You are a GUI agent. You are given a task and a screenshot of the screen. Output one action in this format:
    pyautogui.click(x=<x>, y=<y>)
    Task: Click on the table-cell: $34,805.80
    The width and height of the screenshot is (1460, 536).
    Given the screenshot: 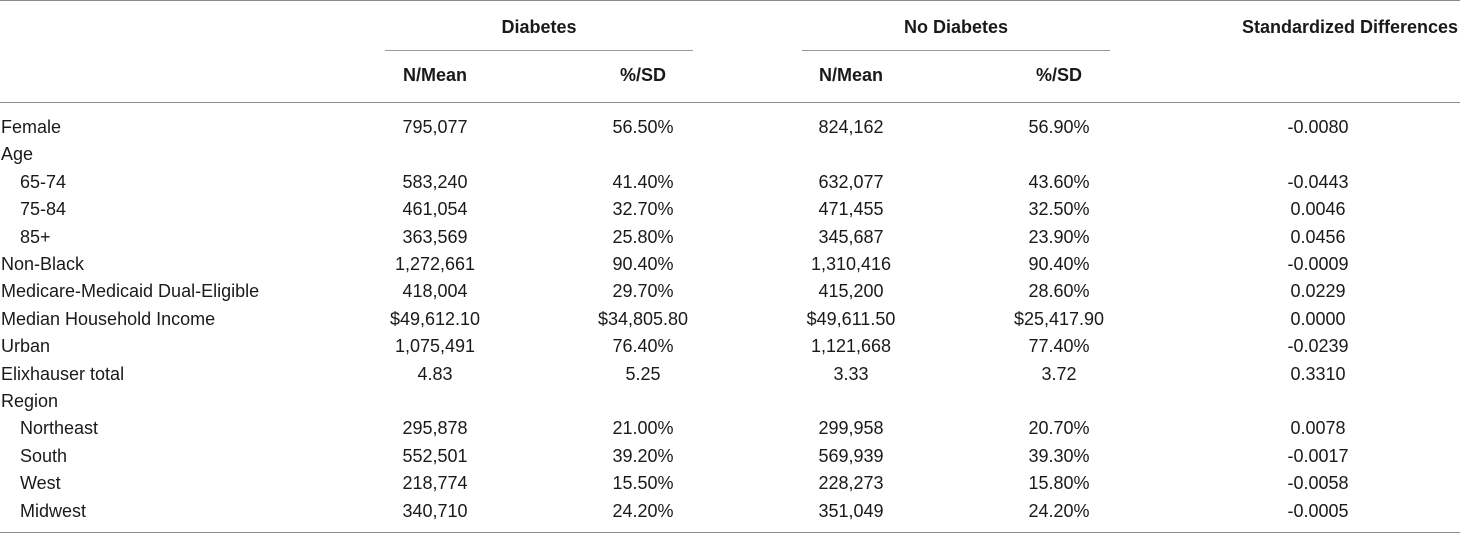 What is the action you would take?
    pyautogui.click(x=643, y=318)
    